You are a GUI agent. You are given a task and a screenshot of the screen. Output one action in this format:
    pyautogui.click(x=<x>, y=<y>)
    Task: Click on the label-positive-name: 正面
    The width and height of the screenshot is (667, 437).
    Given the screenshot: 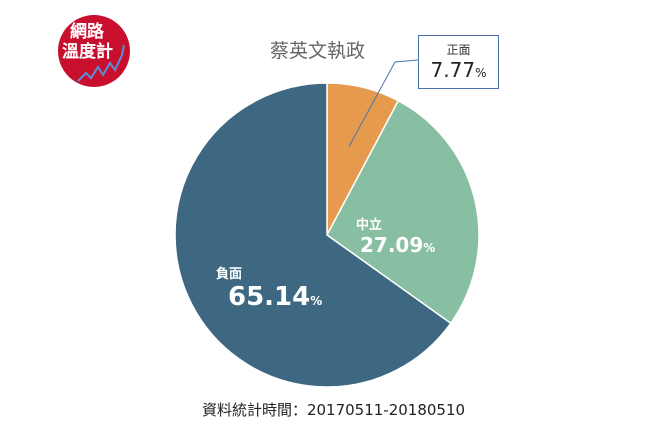 What is the action you would take?
    pyautogui.click(x=458, y=50)
    